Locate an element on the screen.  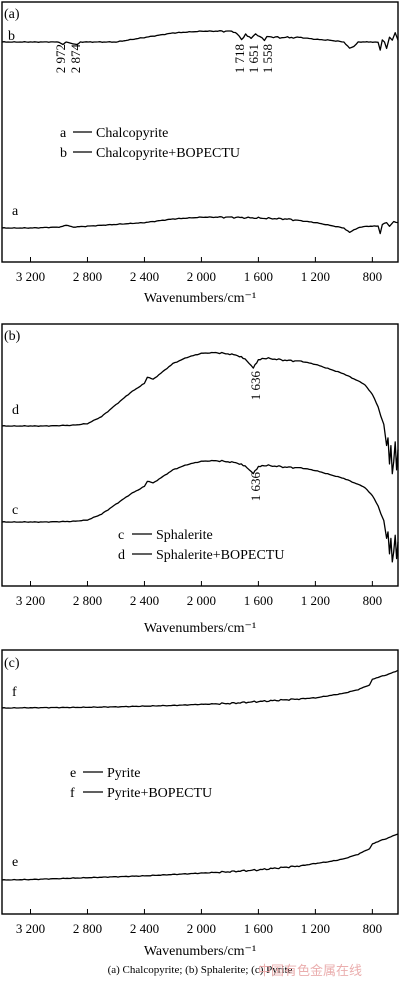
panel-a-x-tick-label-1200: 1 200 is located at coordinates (315, 276).